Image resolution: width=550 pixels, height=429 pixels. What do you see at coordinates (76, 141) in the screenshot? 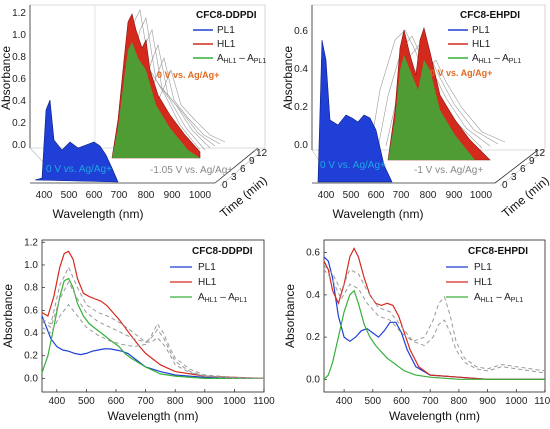
I see `pl1-area` at bounding box center [76, 141].